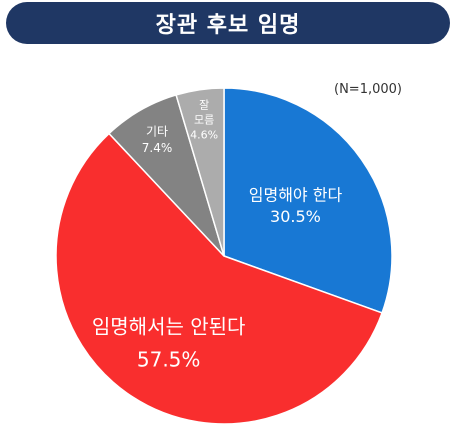 The height and width of the screenshot is (432, 456). What do you see at coordinates (157, 148) in the screenshot?
I see `slice-value-other: 7.4%` at bounding box center [157, 148].